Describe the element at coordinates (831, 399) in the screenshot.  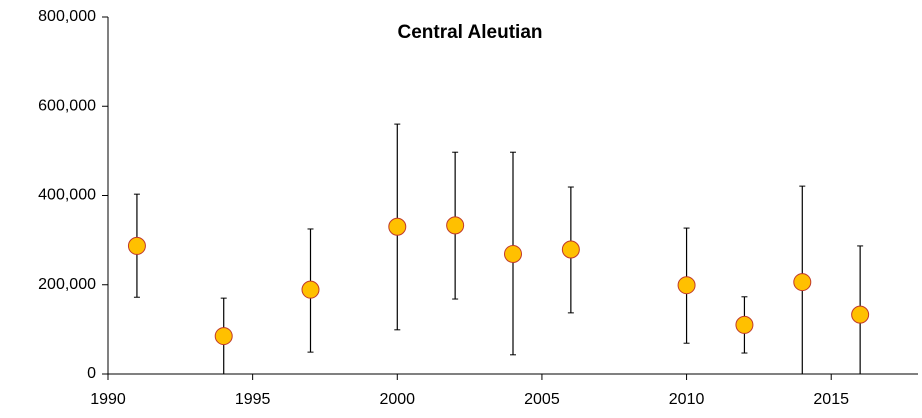
I see `x-tick-label: 2015` at that location.